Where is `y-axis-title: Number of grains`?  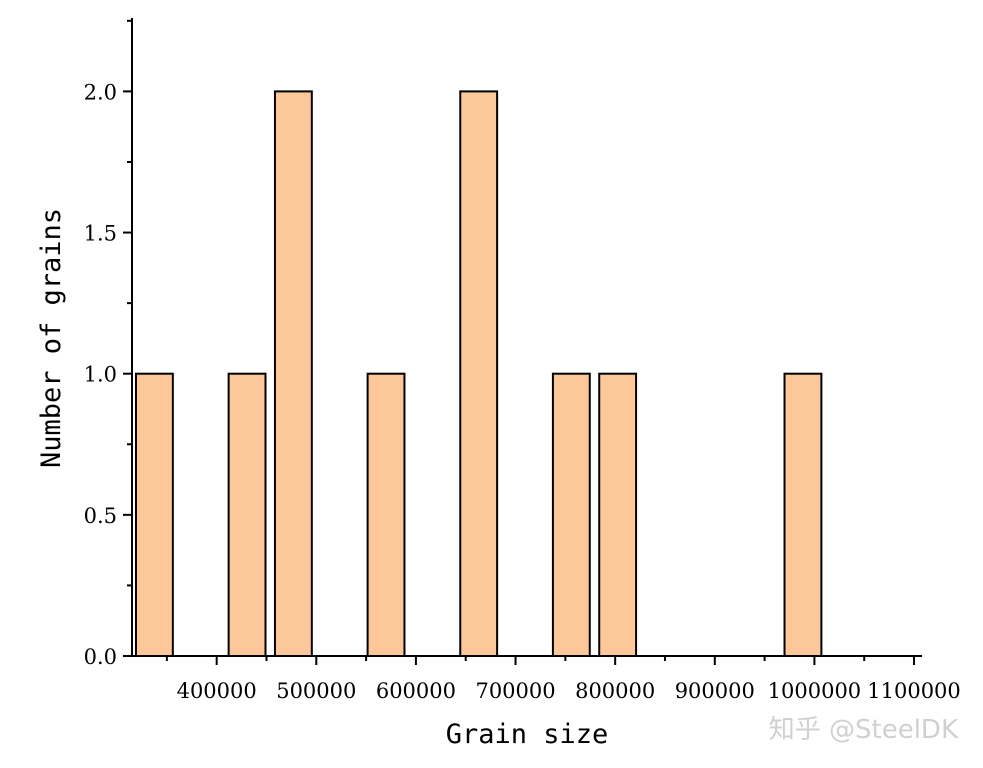 y-axis-title: Number of grains is located at coordinates (51, 338).